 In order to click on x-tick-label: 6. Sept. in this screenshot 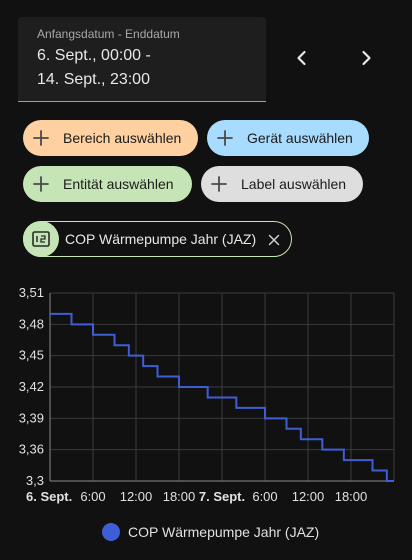, I will do `click(49, 496)`.